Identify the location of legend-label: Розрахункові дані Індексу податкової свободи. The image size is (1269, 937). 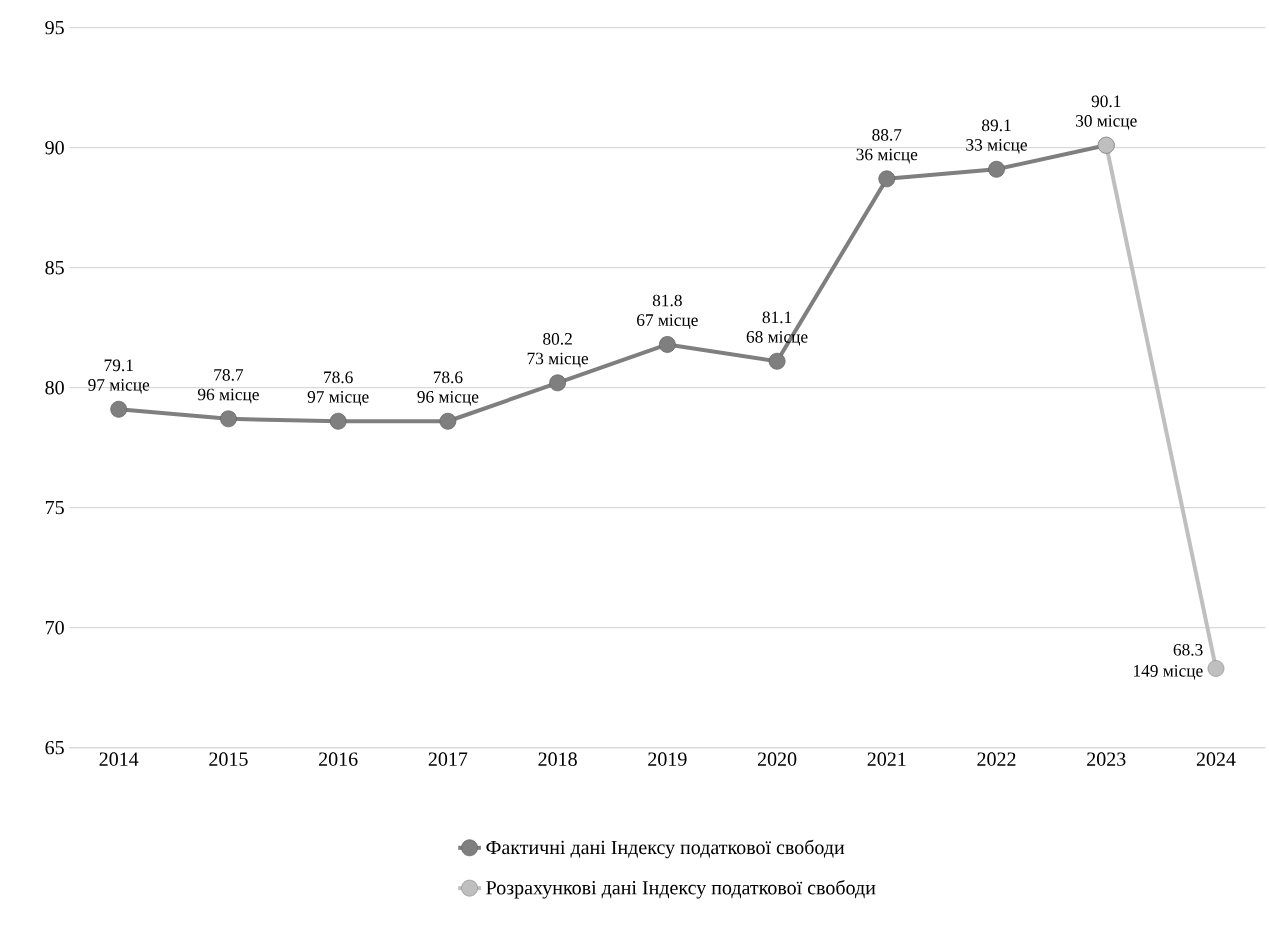
(681, 889).